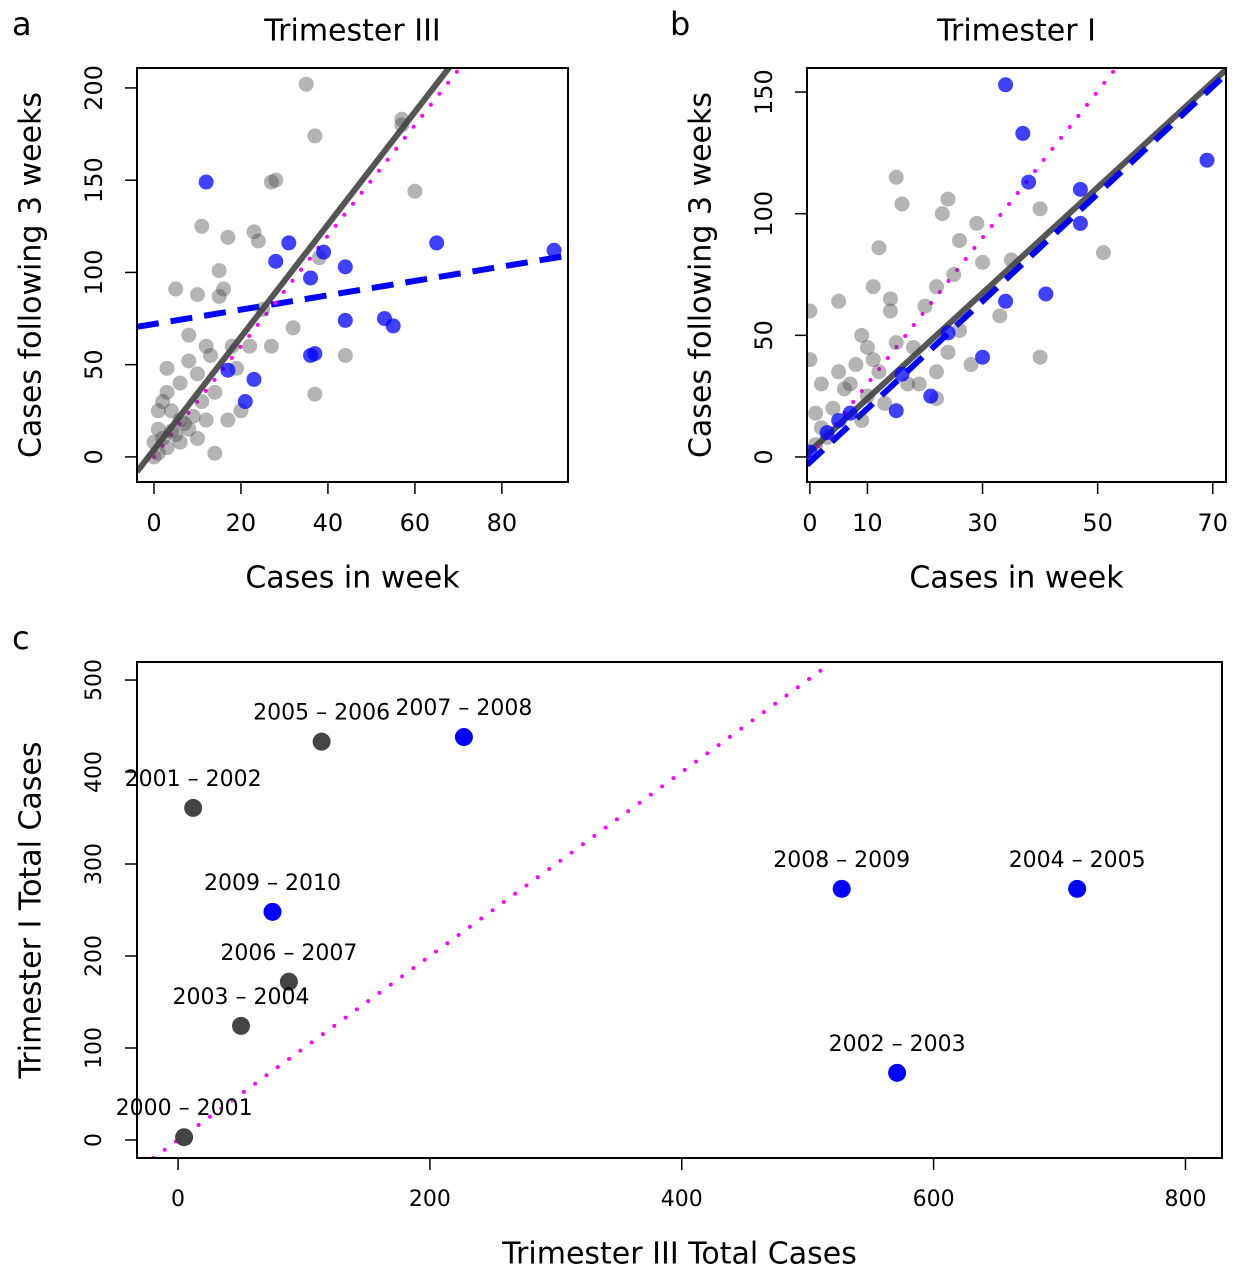  I want to click on x-tick-label: 30, so click(982, 523).